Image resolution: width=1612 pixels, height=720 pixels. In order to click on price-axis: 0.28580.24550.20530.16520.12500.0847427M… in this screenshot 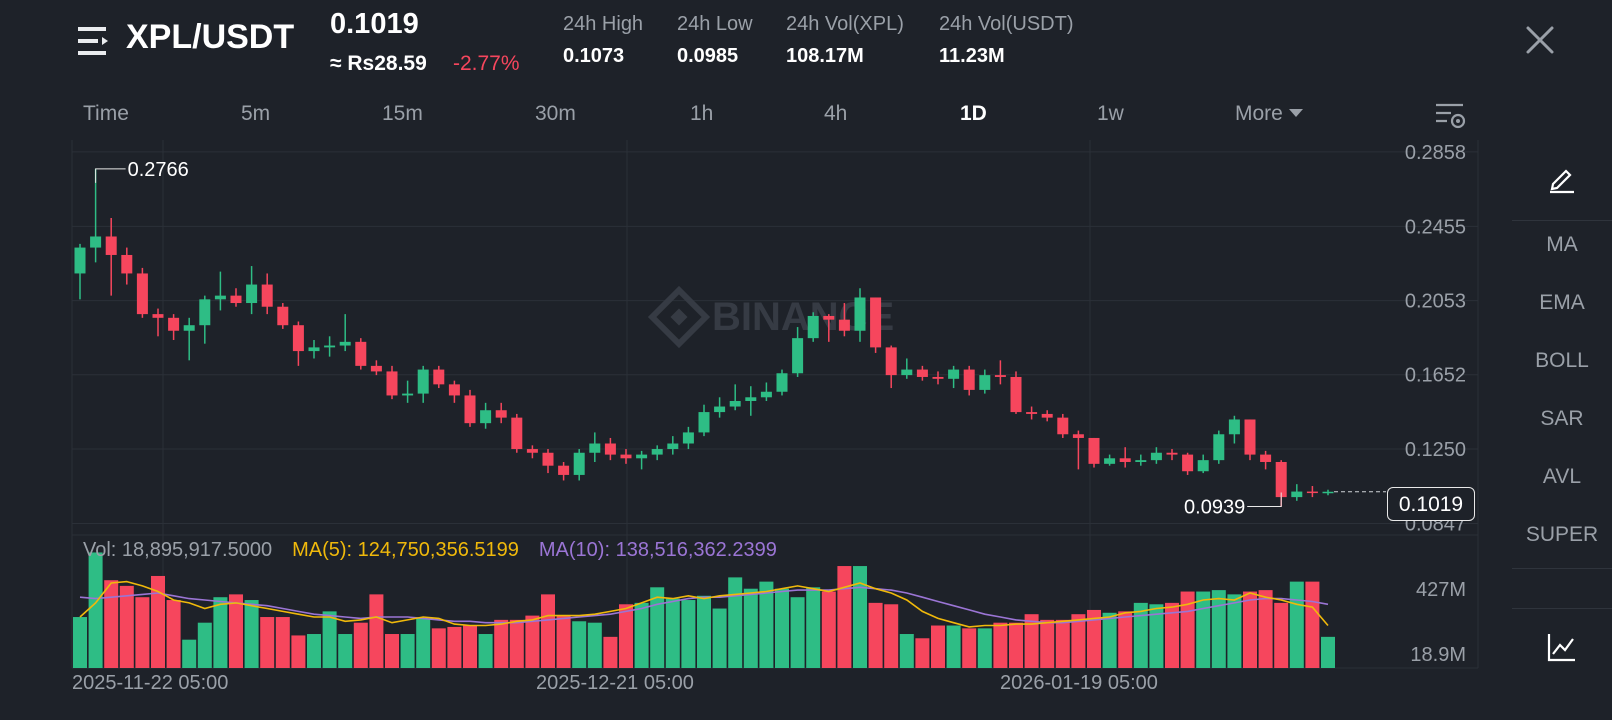, I will do `click(1435, 404)`.